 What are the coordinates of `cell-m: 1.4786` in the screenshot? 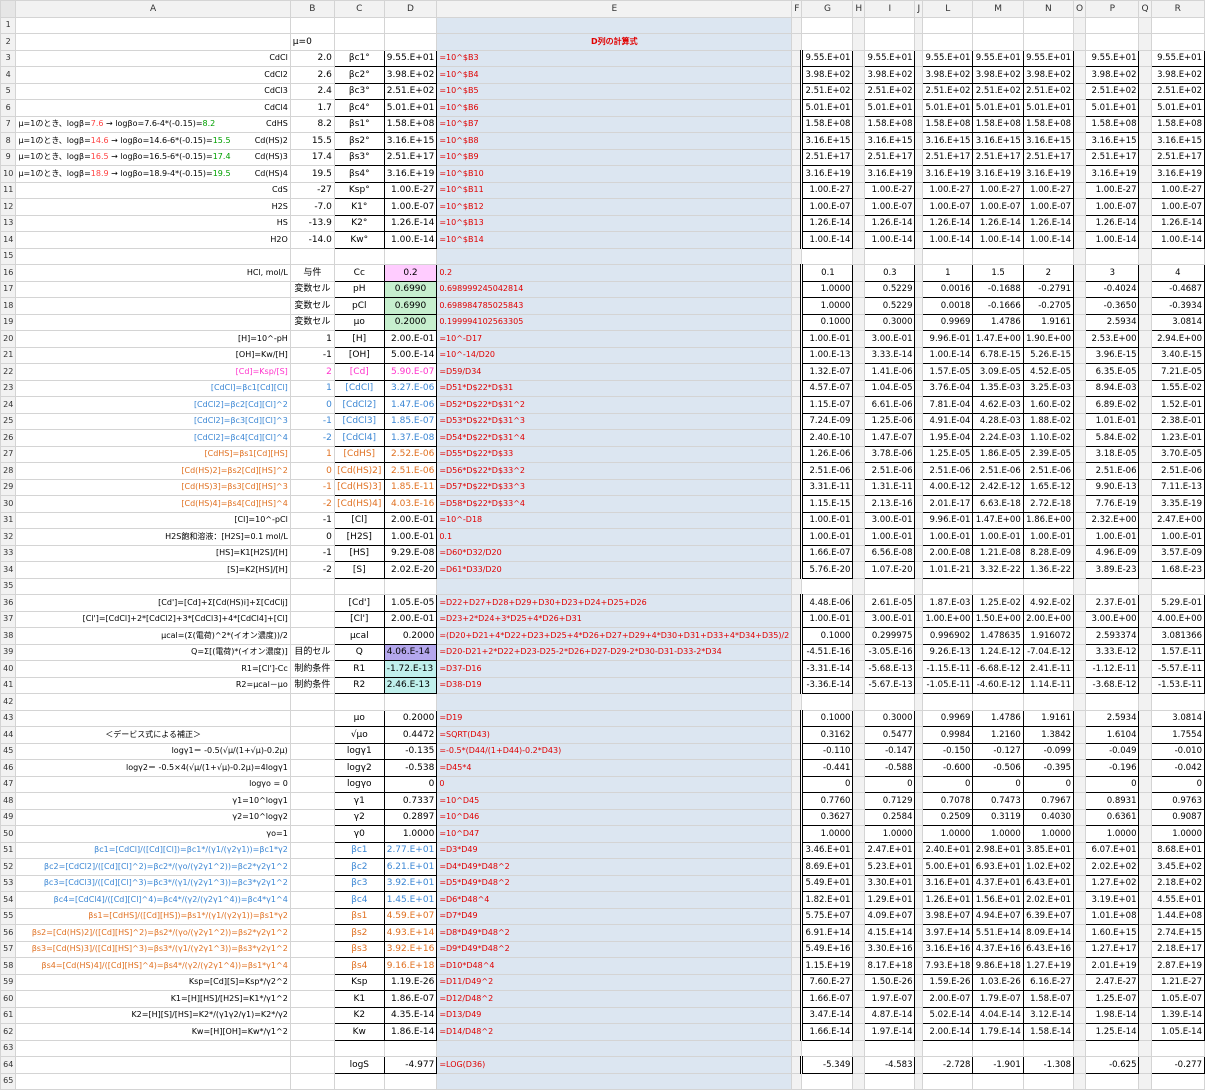 It's located at (998, 322).